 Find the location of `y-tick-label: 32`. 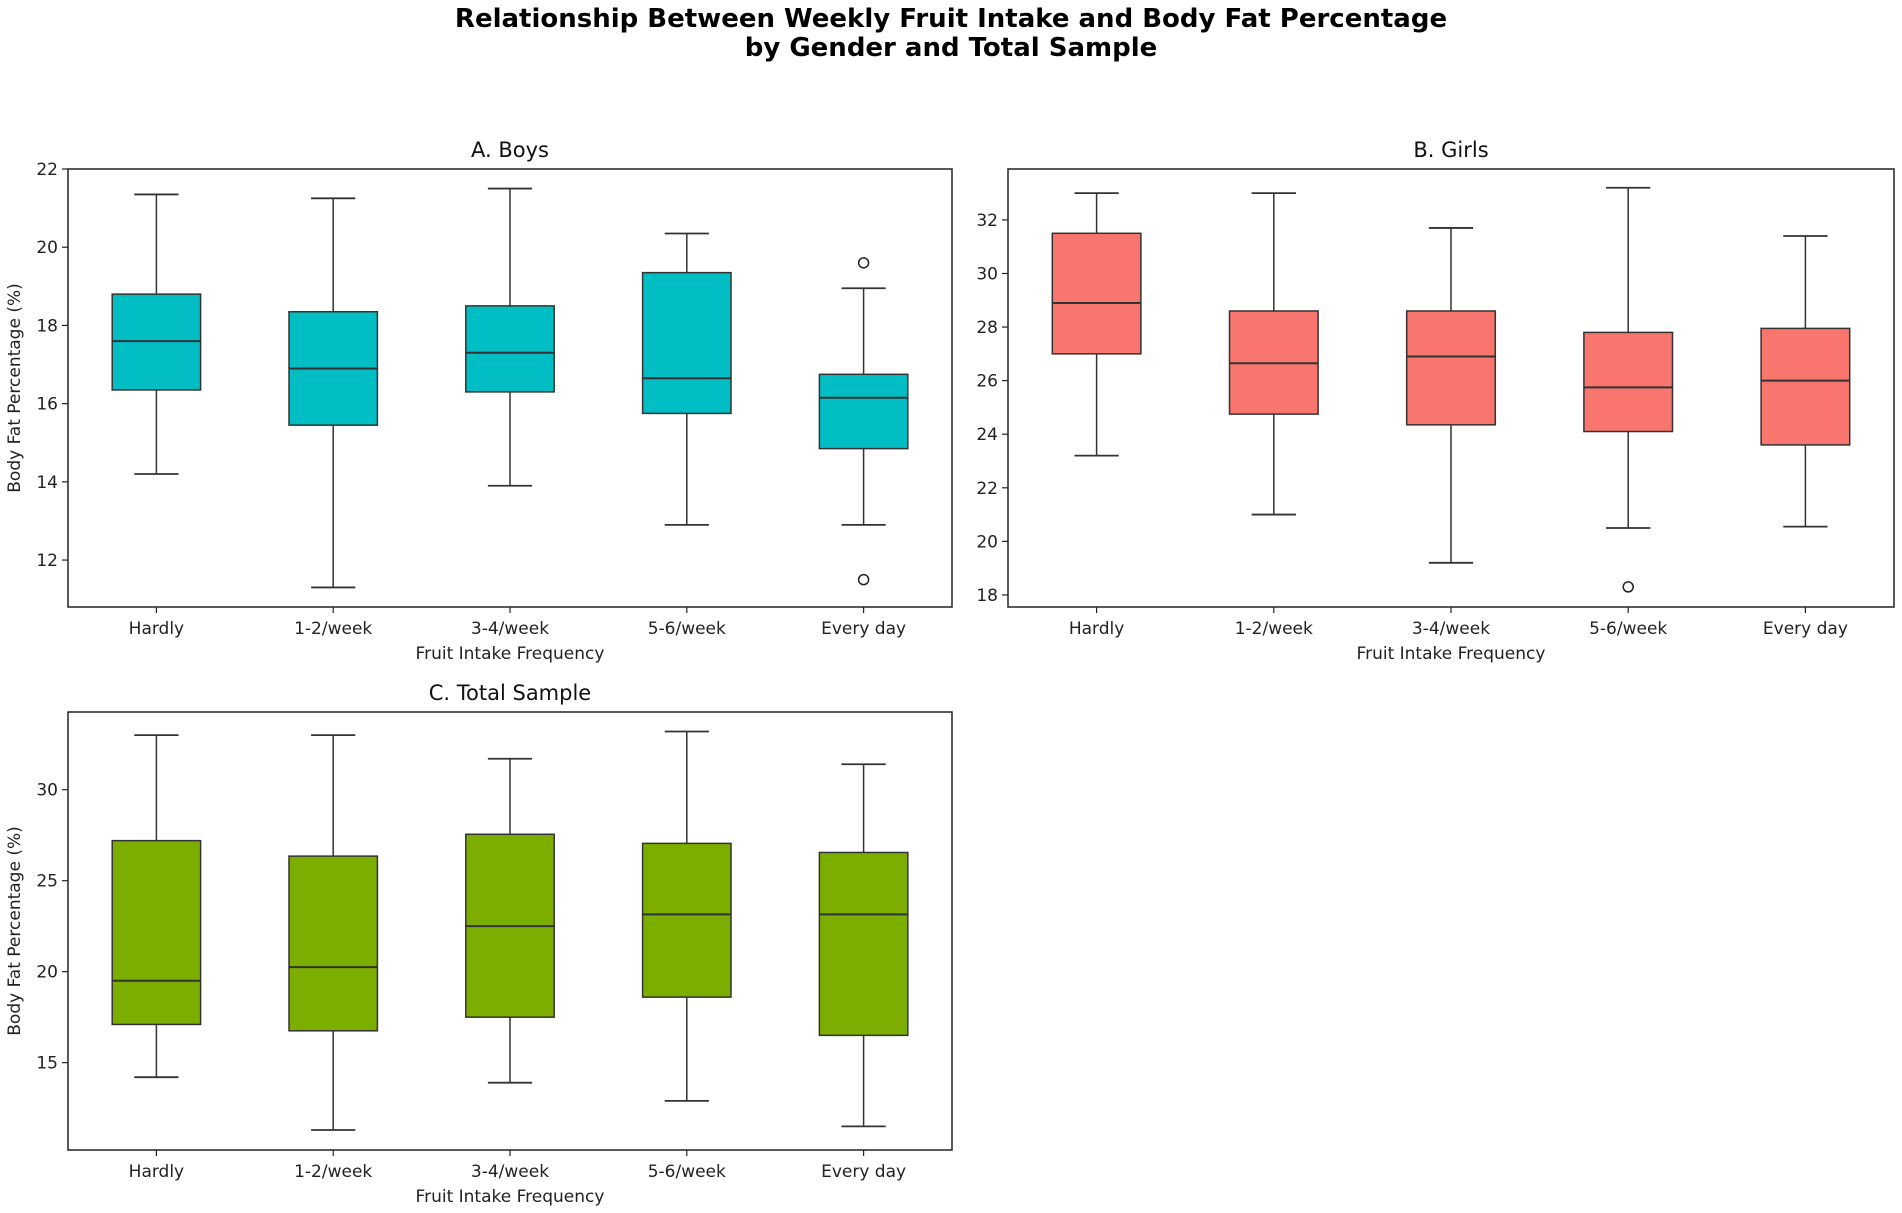

y-tick-label: 32 is located at coordinates (987, 221).